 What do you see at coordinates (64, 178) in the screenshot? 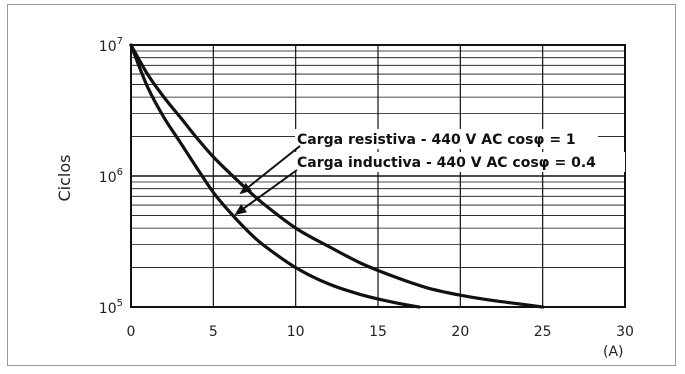
I see `y-axis-label: Ciclos` at bounding box center [64, 178].